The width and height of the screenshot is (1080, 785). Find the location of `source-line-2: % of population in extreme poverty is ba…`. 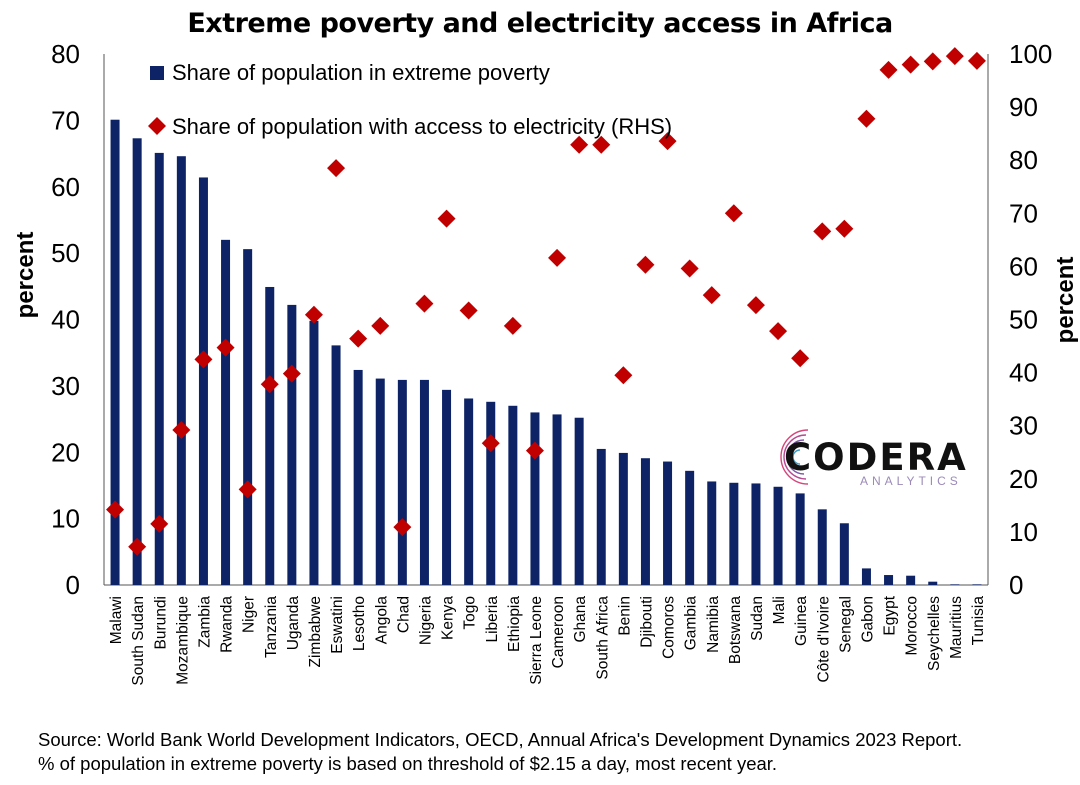

source-line-2: % of population in extreme poverty is ba… is located at coordinates (408, 763).